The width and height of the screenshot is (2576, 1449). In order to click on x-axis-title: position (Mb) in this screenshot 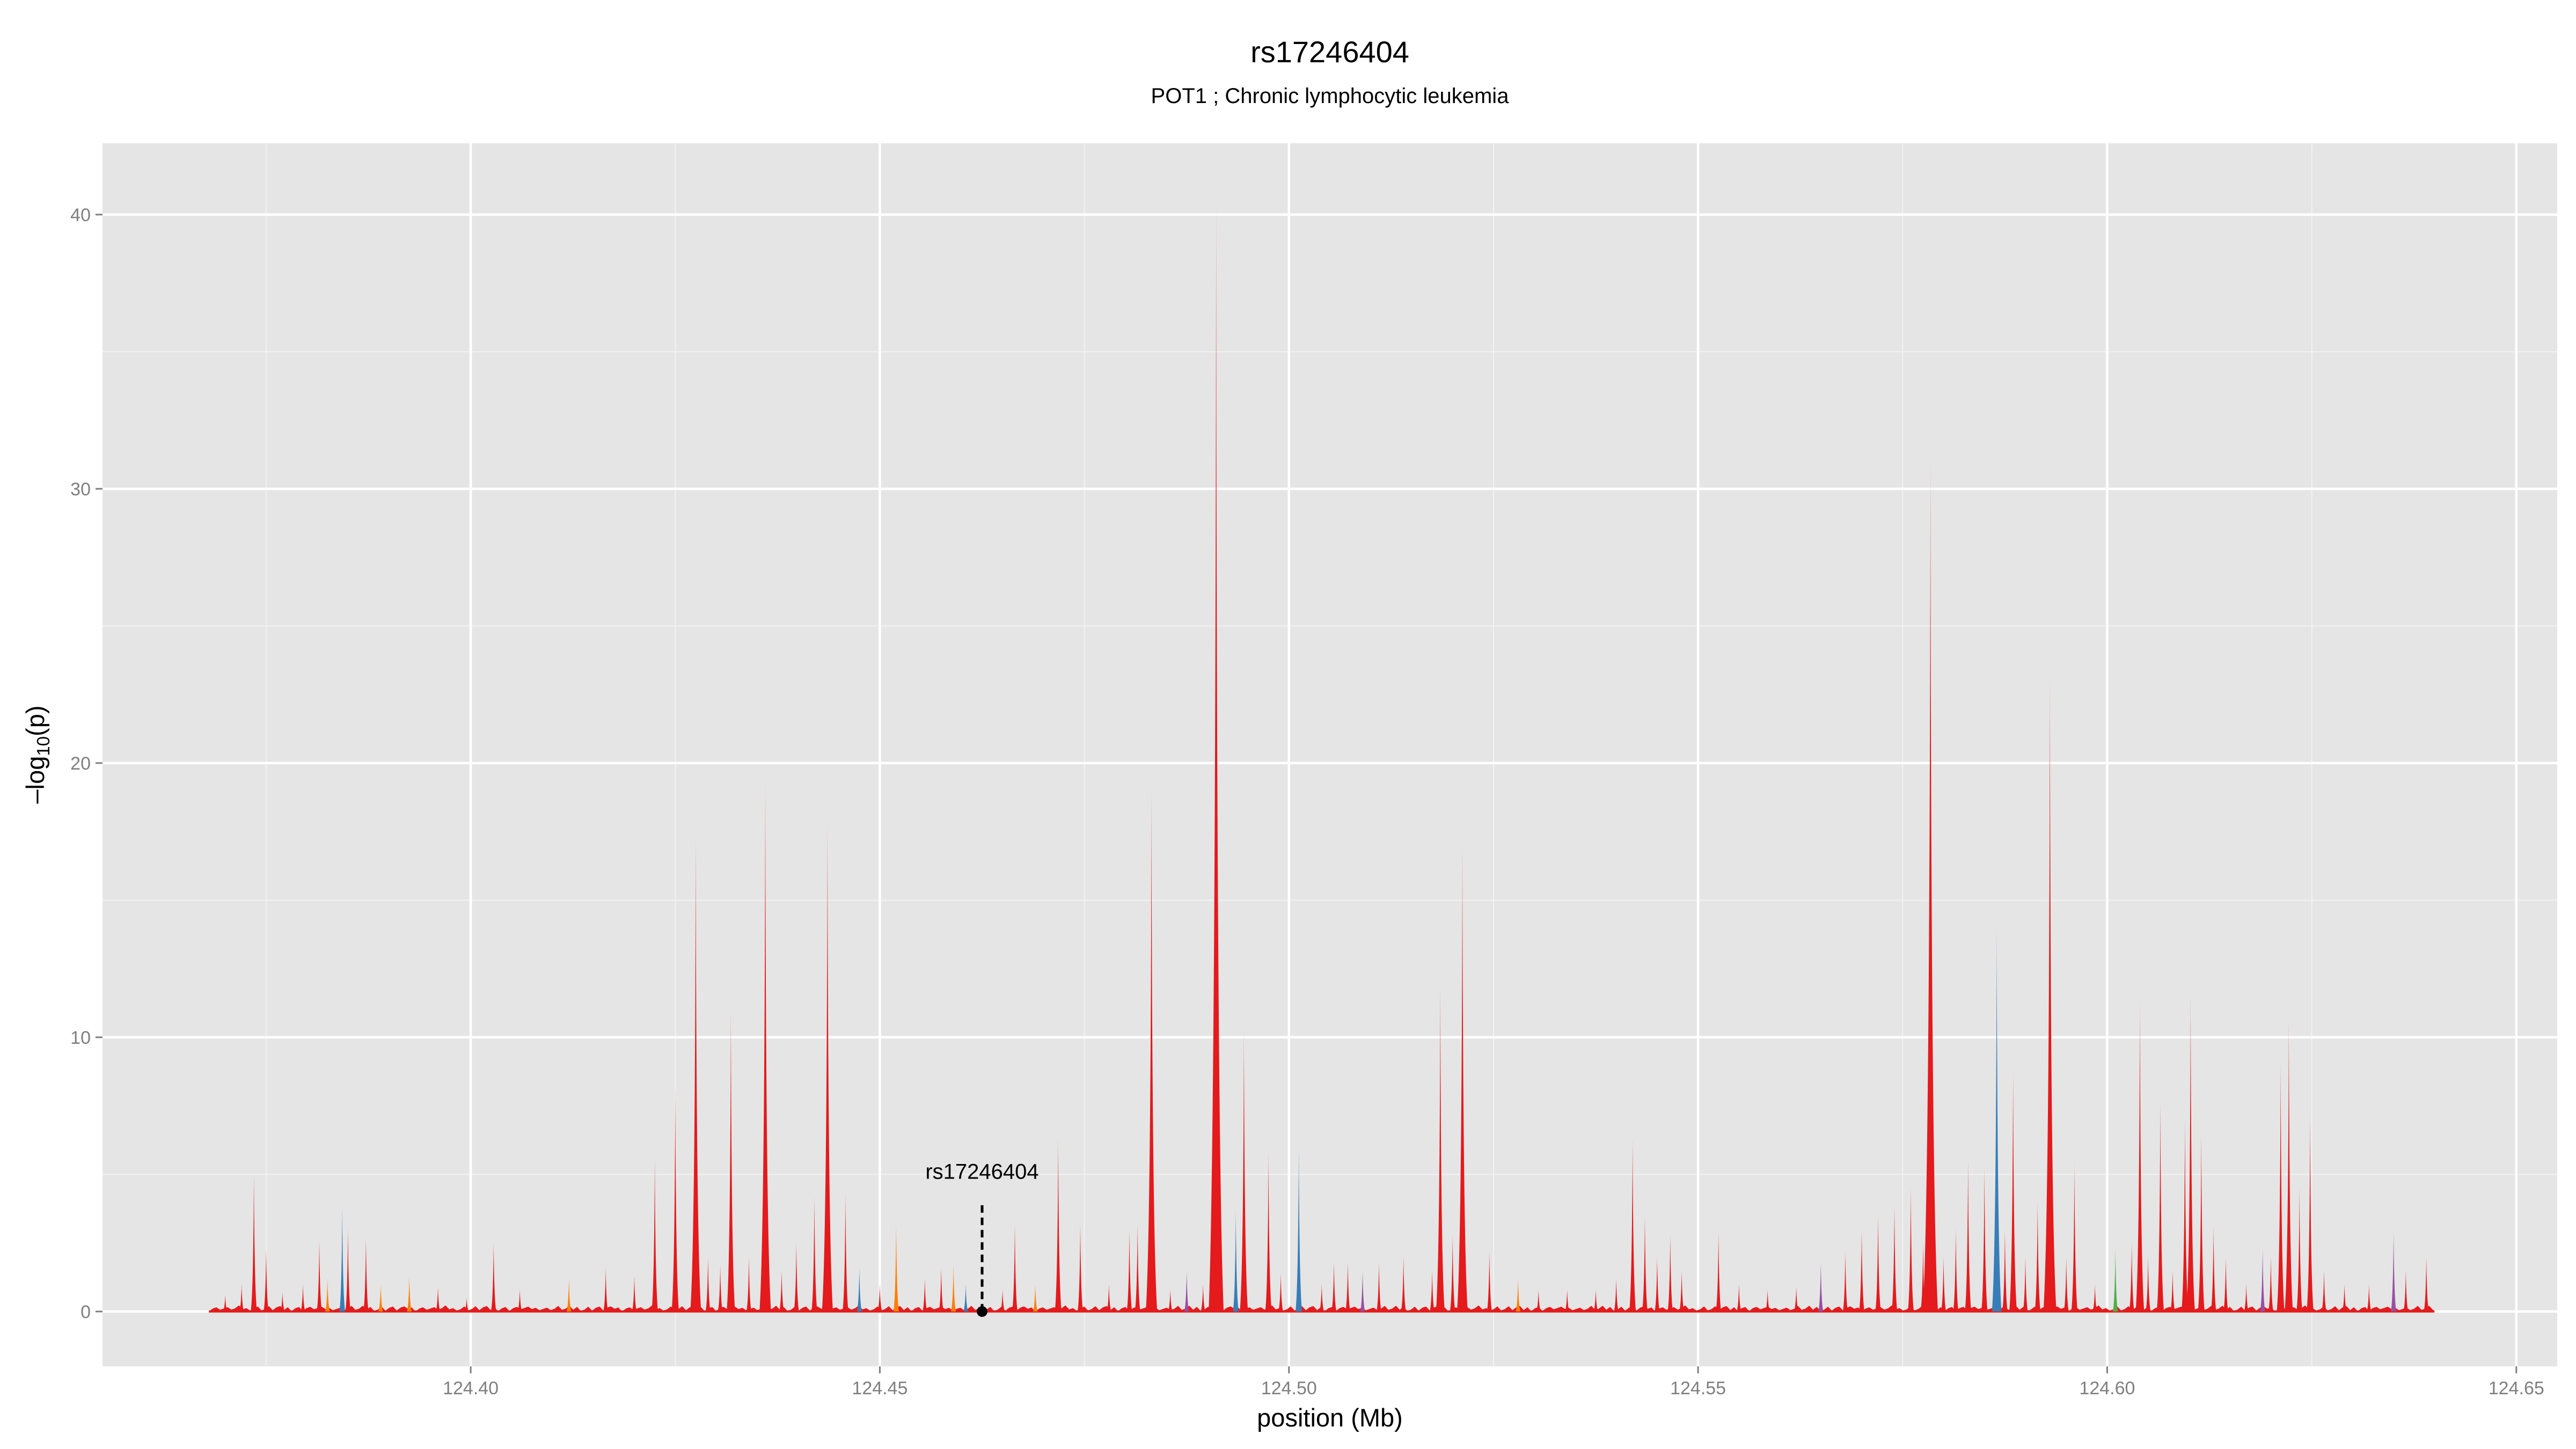, I will do `click(1330, 1417)`.